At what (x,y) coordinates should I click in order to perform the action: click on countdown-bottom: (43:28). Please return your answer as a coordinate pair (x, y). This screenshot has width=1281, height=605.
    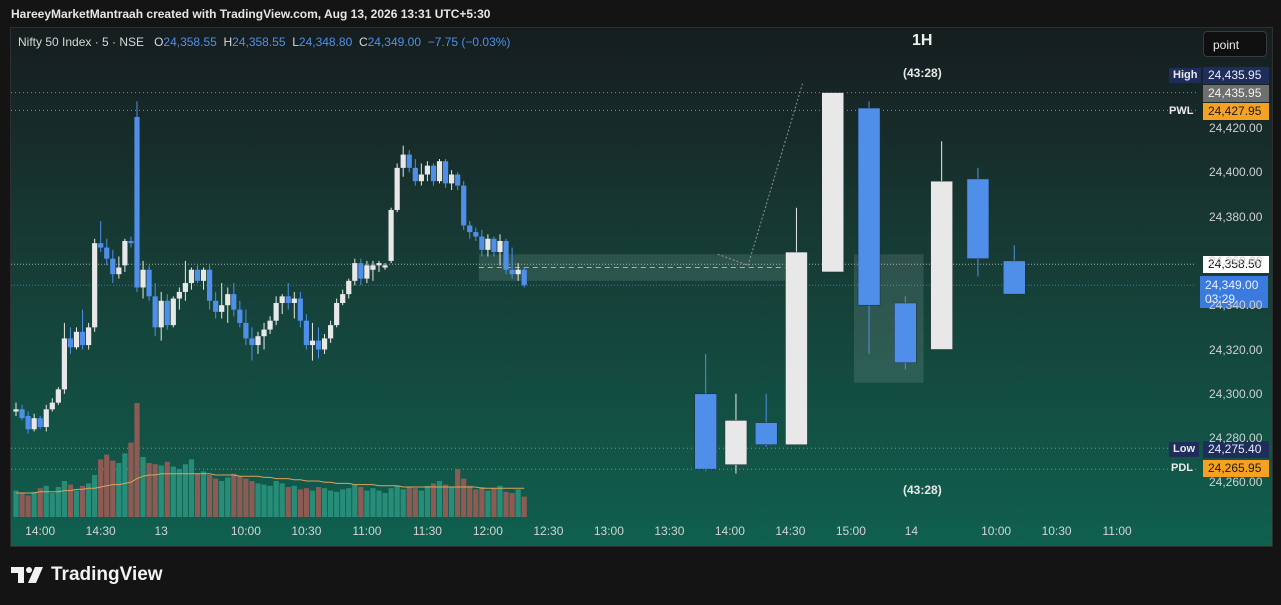
    Looking at the image, I should click on (922, 490).